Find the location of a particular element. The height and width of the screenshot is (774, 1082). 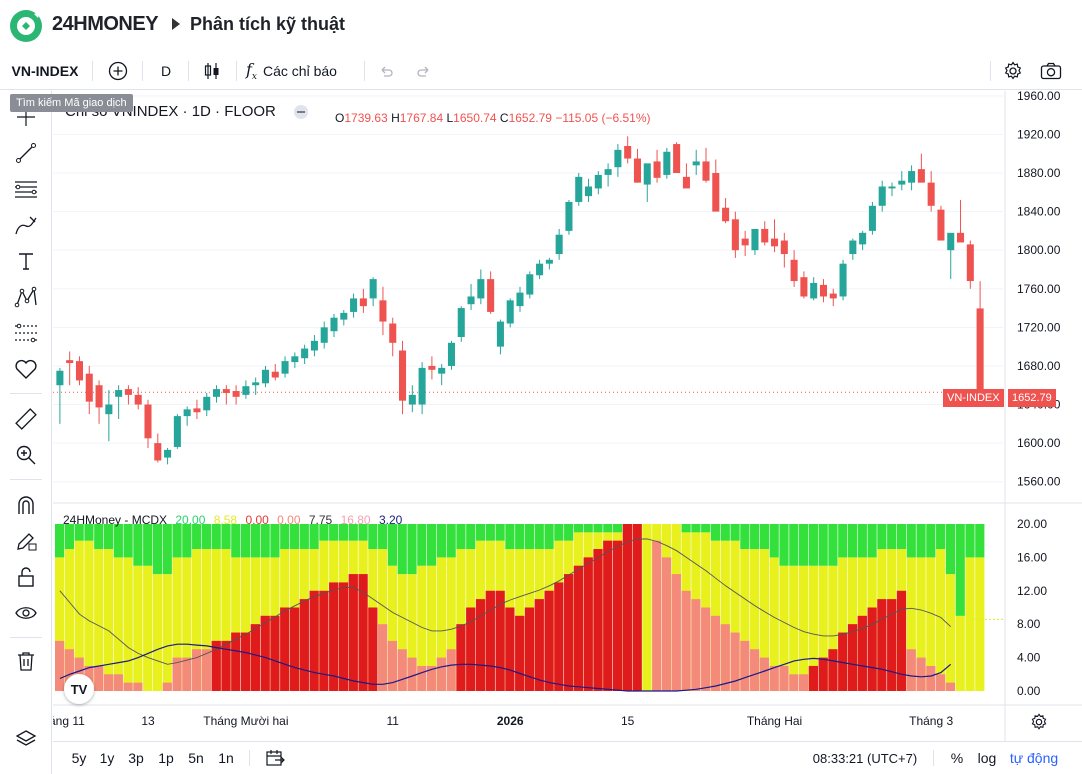

zoom-tool is located at coordinates (26, 455).